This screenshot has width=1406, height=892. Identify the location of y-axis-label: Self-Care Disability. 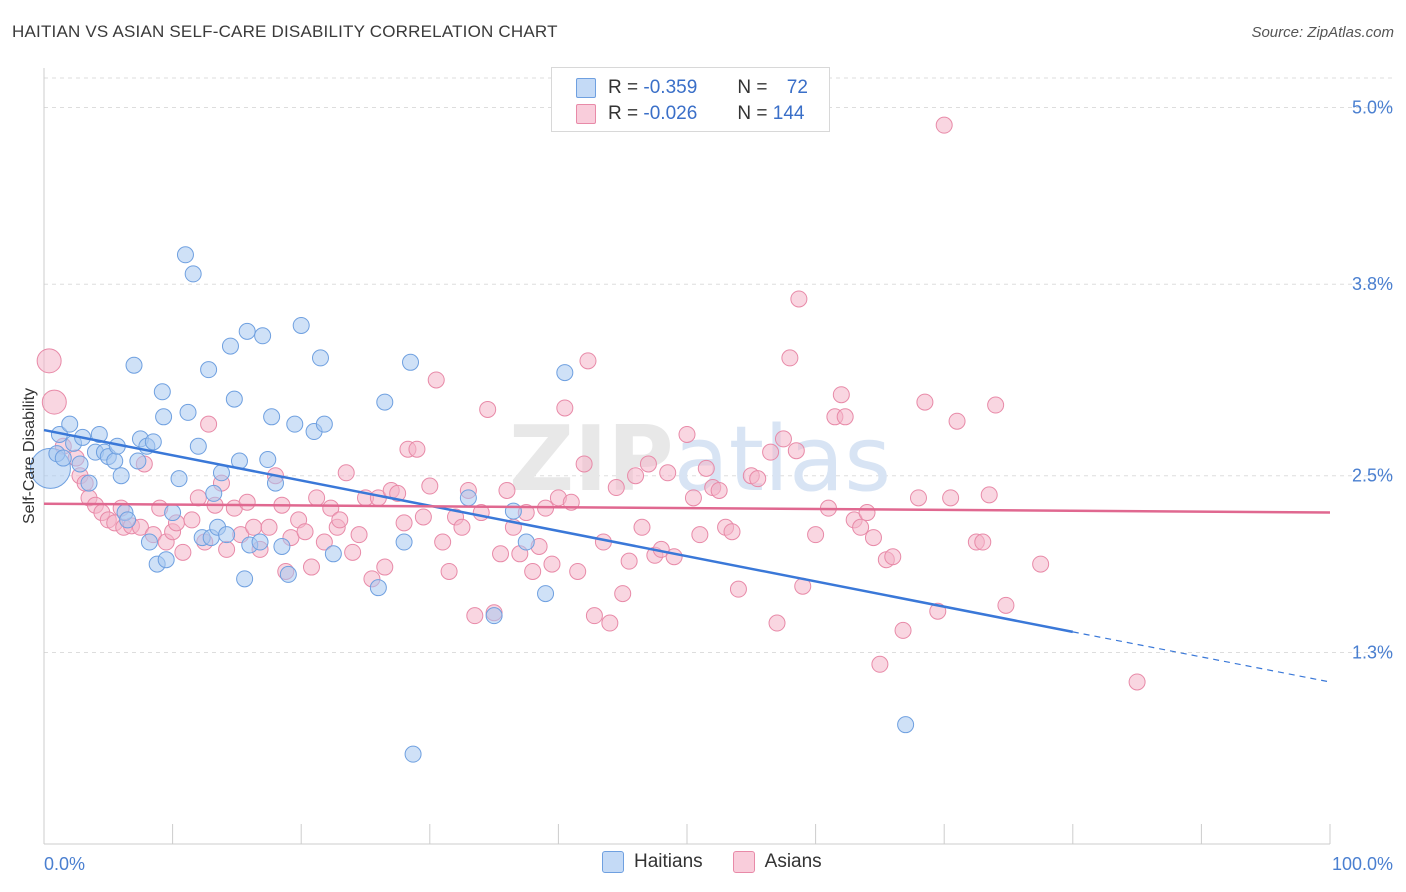
(29, 456).